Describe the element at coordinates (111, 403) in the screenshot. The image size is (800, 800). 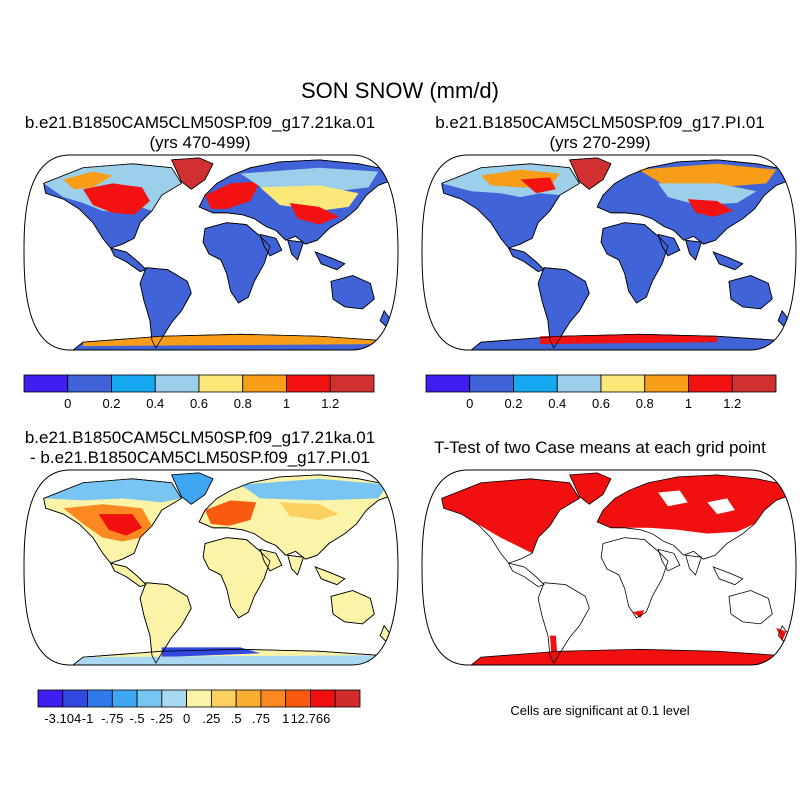
I see `colorbar-case1-tick-label: 0.2` at that location.